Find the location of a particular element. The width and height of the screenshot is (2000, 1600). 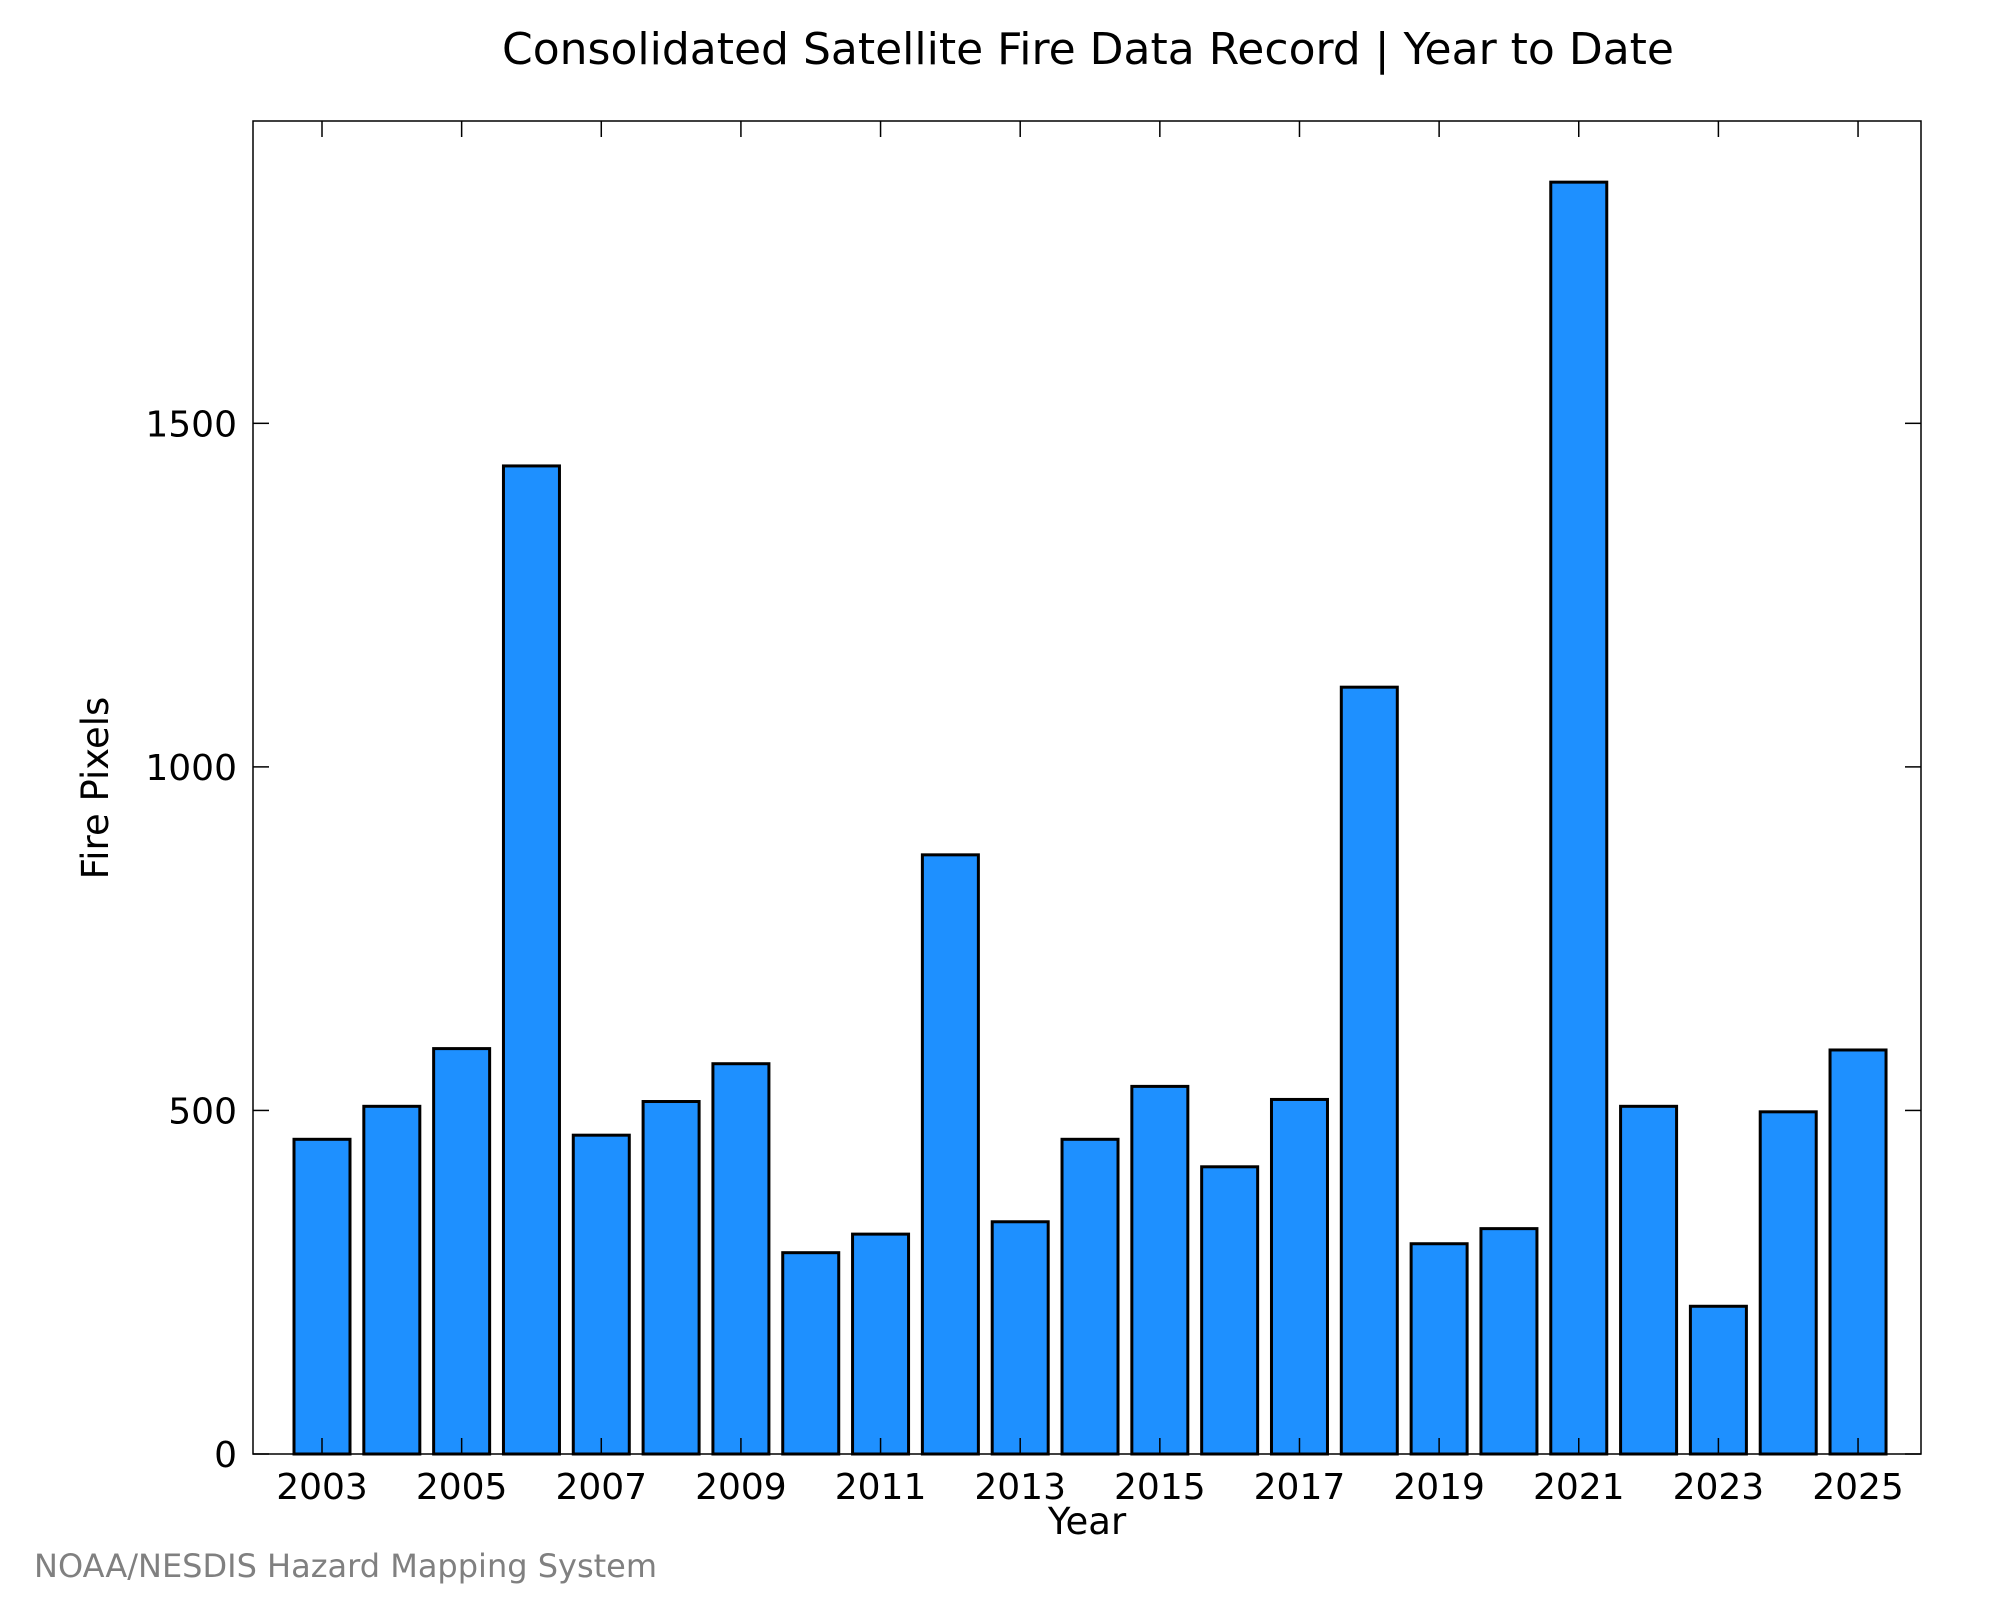

bar-2005 is located at coordinates (462, 1251).